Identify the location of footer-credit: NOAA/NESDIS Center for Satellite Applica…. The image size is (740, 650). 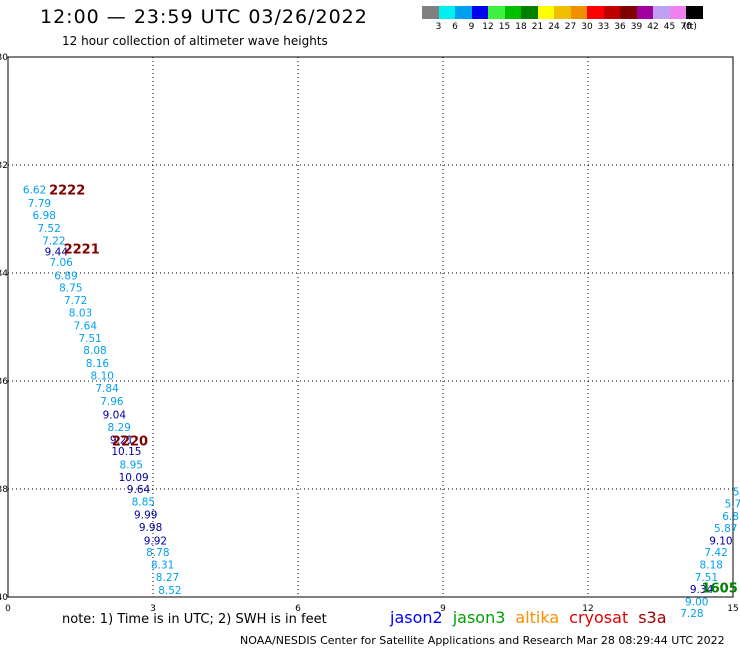
(482, 640).